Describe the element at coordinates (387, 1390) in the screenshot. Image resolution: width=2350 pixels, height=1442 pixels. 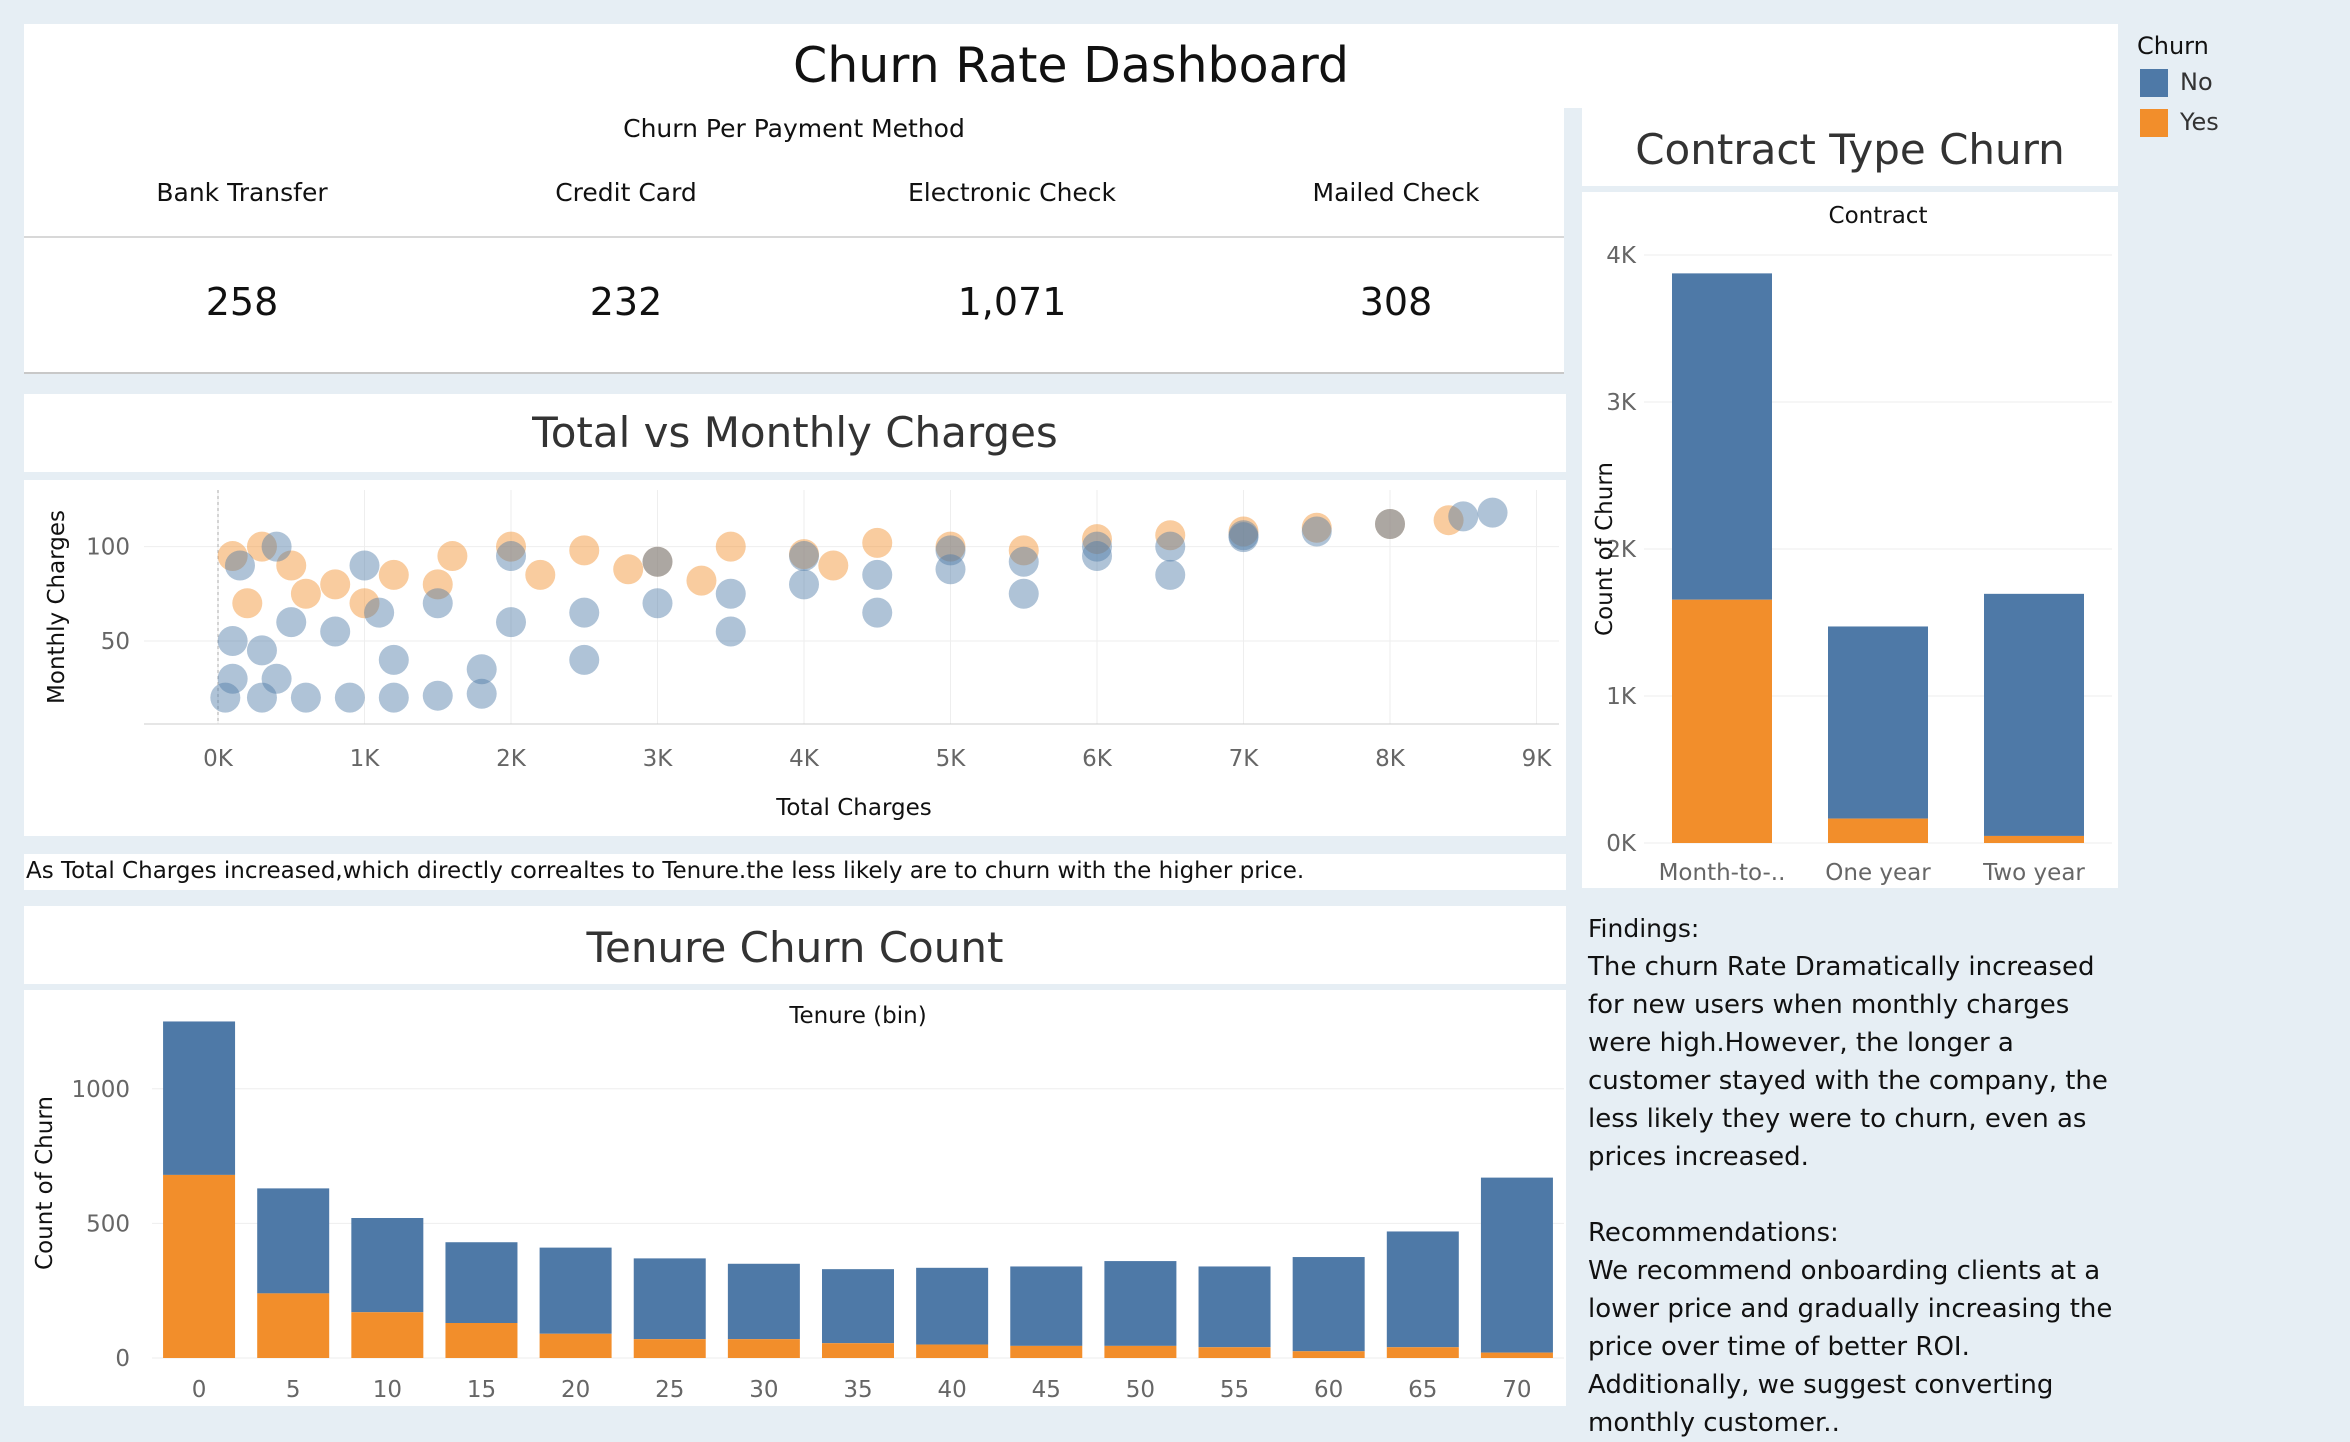
I see `x-tick-label: 10` at that location.